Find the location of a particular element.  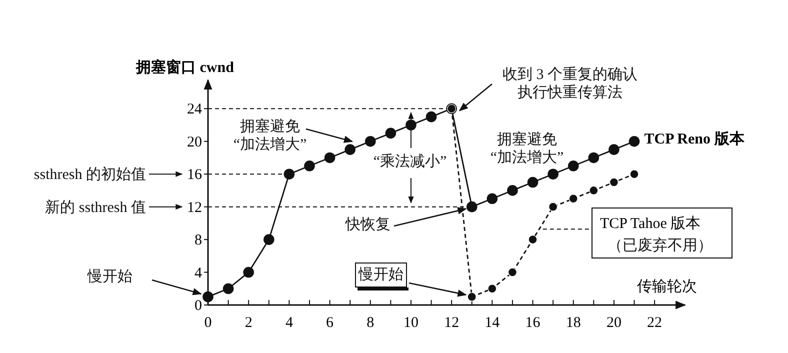

y-tick-label: 20 is located at coordinates (194, 142).